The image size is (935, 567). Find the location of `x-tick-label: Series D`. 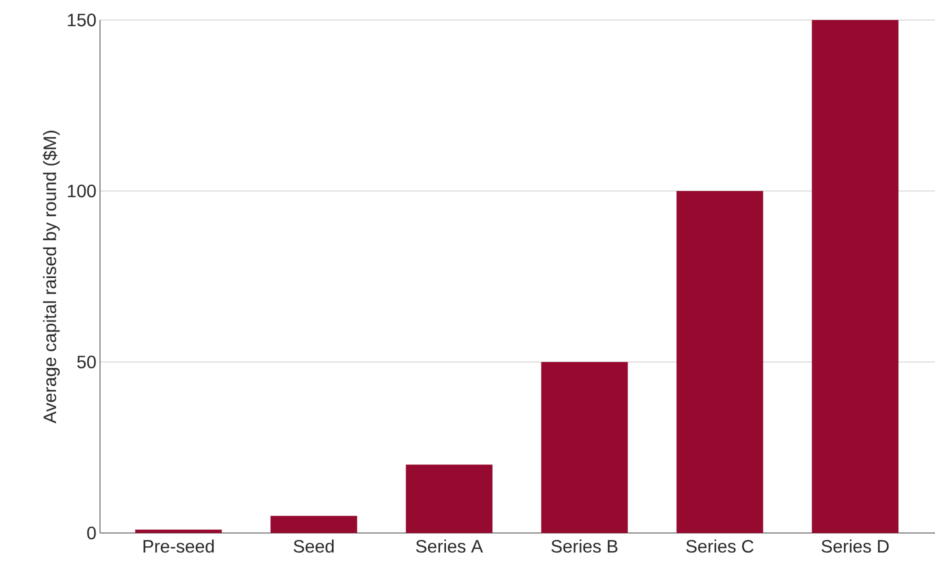

x-tick-label: Series D is located at coordinates (855, 546).